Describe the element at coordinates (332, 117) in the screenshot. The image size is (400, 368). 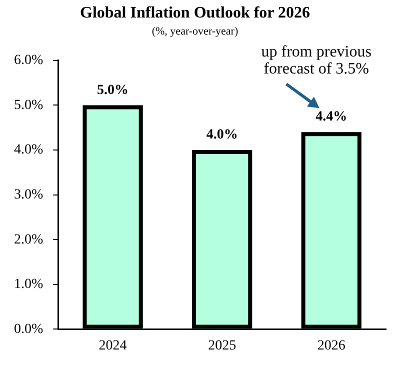
I see `data-label: 4.4%` at that location.